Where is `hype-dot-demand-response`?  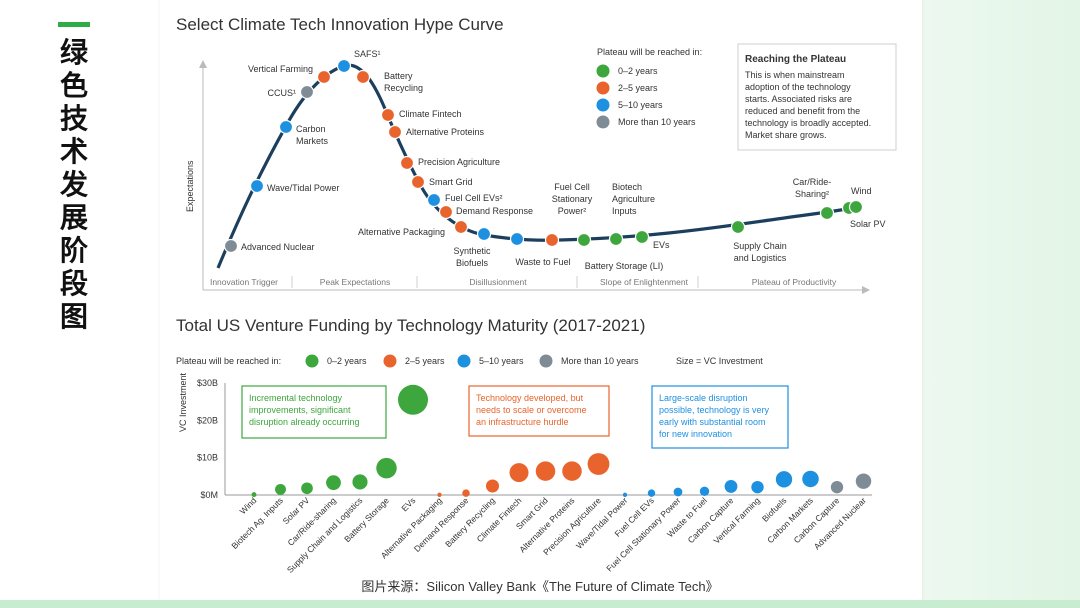 hype-dot-demand-response is located at coordinates (446, 212).